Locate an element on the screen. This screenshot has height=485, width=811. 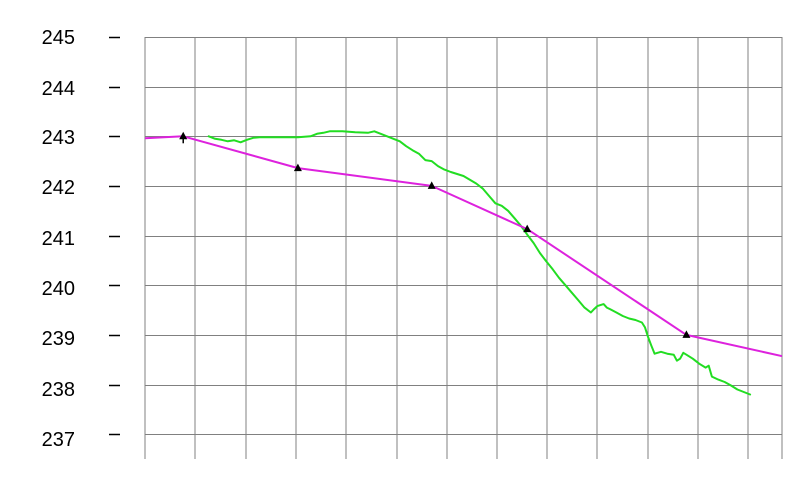
y-tick-labels: 245 244 243 242 241 240 239 238 237 is located at coordinates (58, 239).